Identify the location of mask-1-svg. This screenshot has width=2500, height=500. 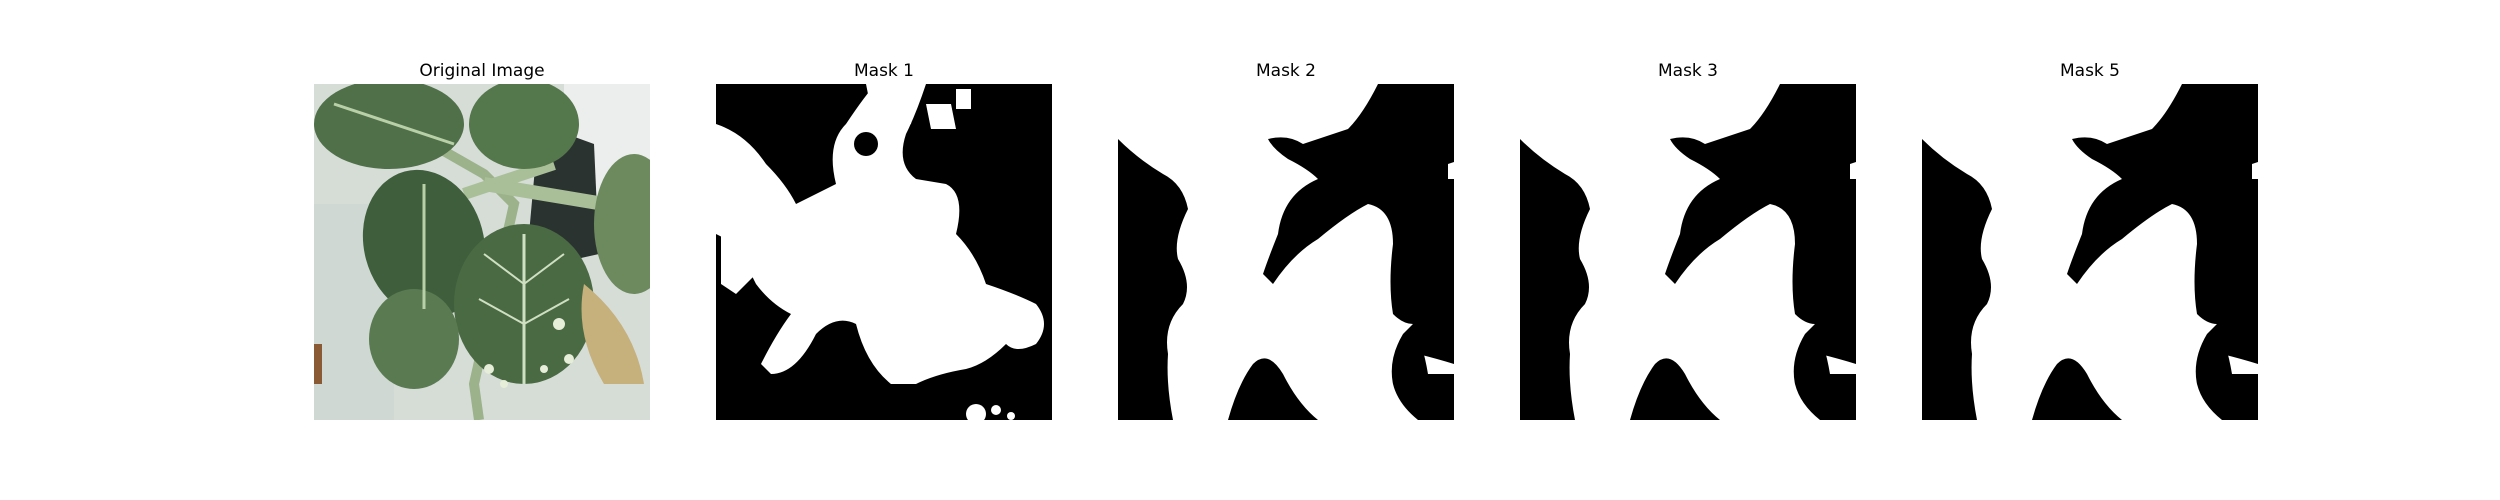
(884, 252).